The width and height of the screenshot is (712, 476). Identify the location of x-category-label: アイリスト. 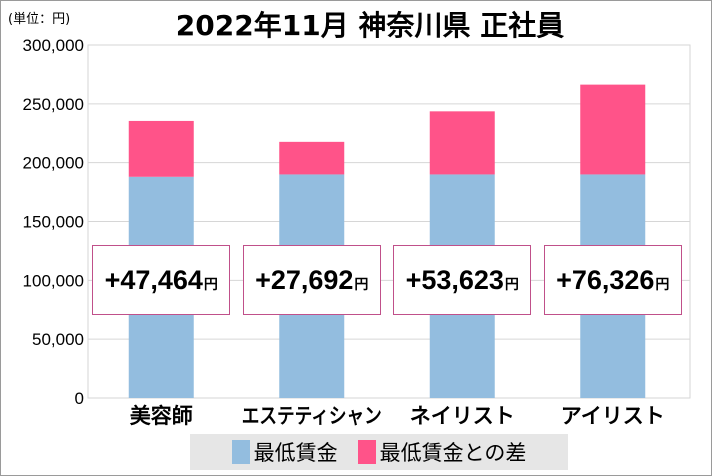
(613, 416).